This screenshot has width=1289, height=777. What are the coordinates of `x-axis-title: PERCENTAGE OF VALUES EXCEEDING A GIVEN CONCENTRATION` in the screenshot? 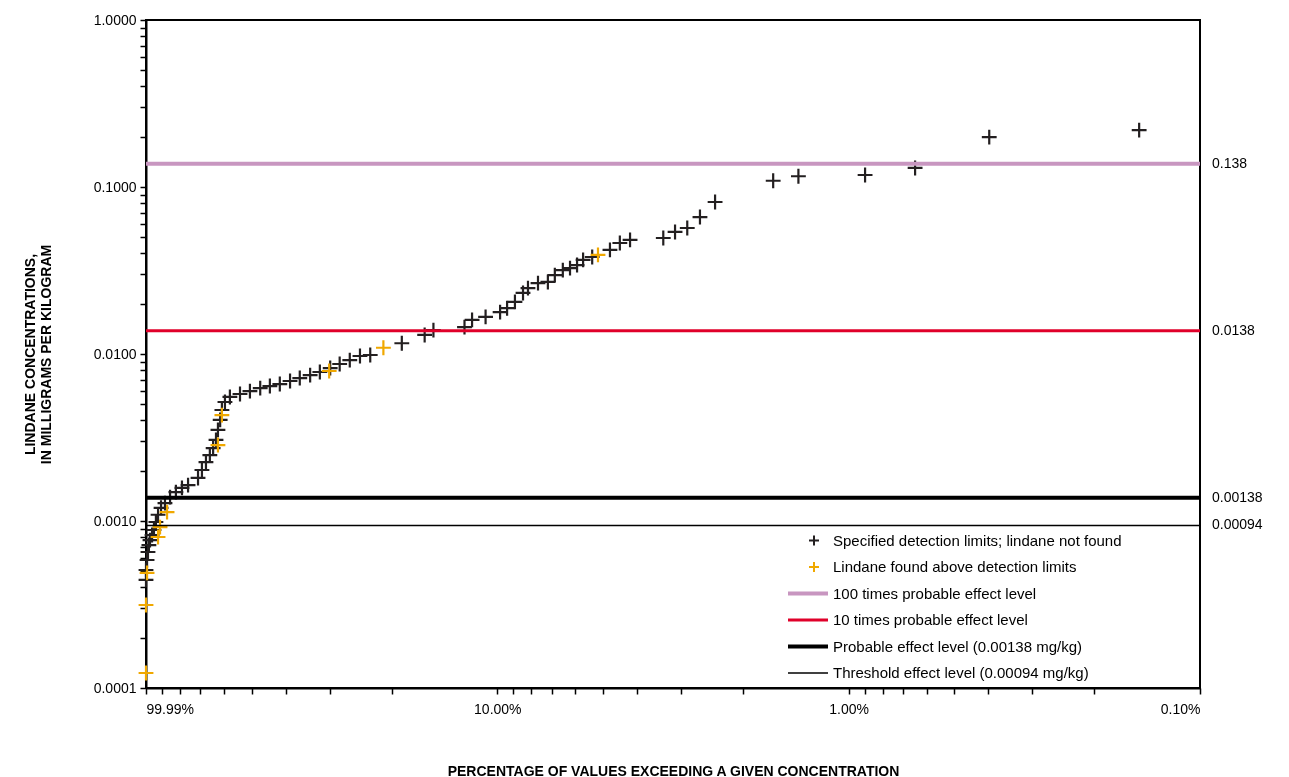 It's located at (673, 769).